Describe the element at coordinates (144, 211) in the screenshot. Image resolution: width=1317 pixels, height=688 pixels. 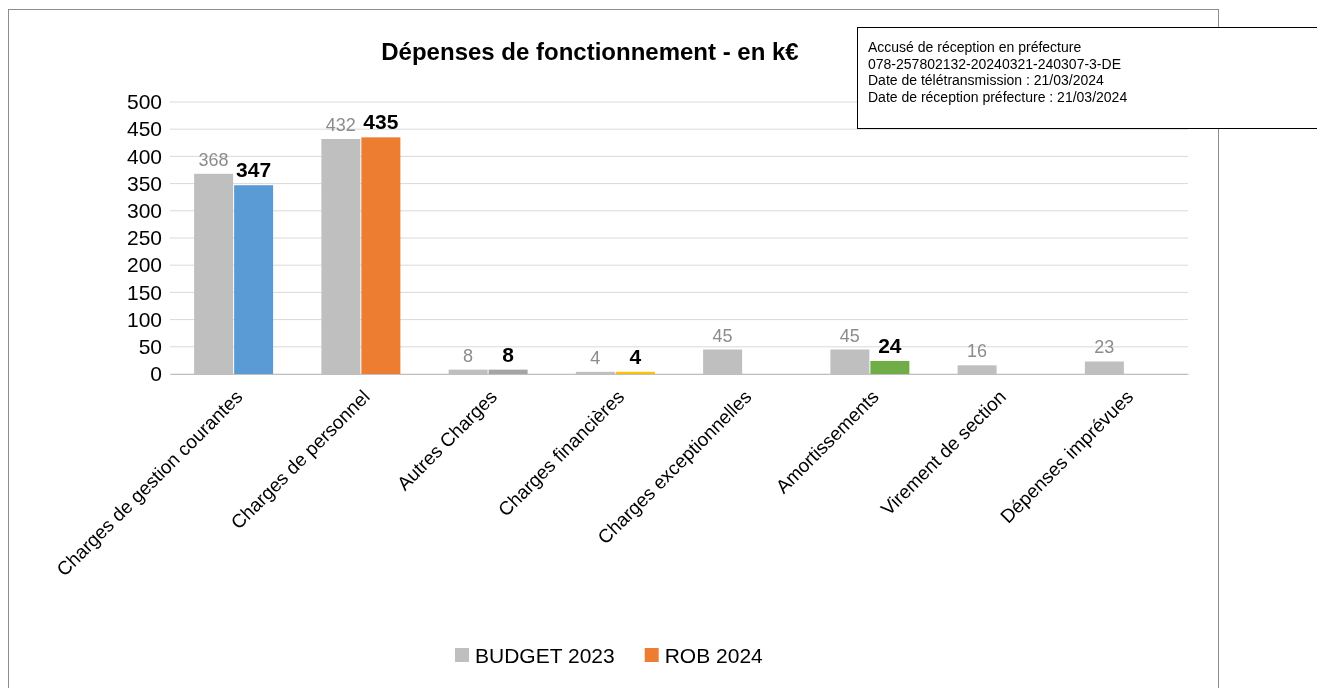
I see `y-tick-label: 300` at that location.